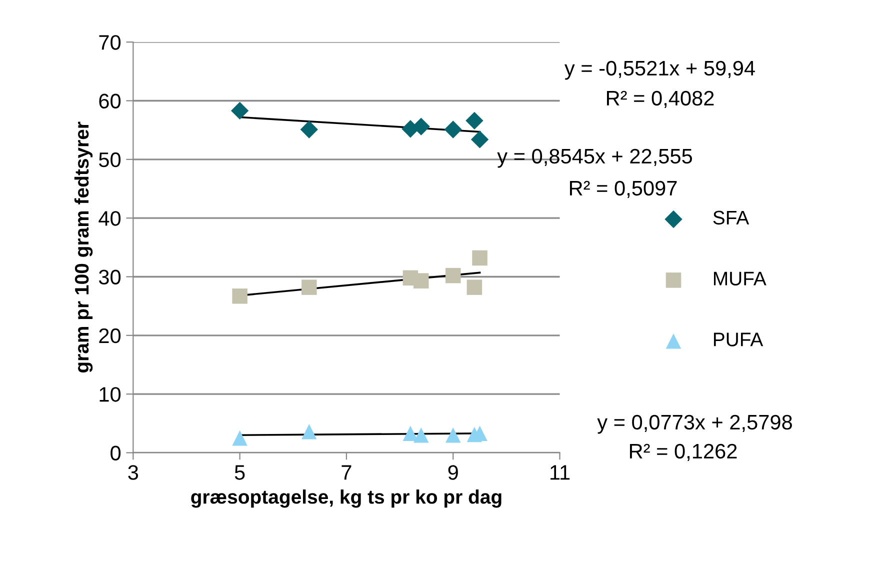  Describe the element at coordinates (110, 160) in the screenshot. I see `y-tick-label: 50` at that location.